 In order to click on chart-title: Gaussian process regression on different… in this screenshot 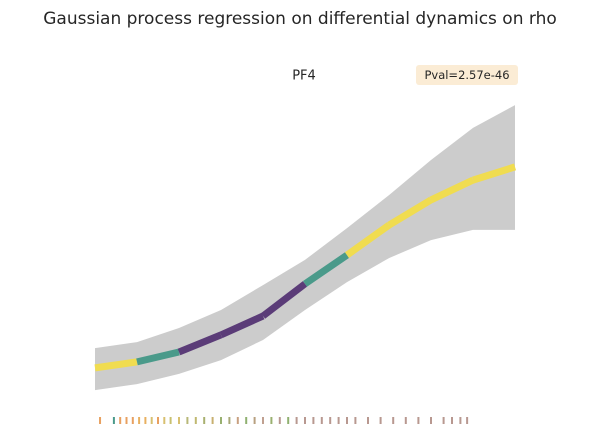, I will do `click(300, 19)`.